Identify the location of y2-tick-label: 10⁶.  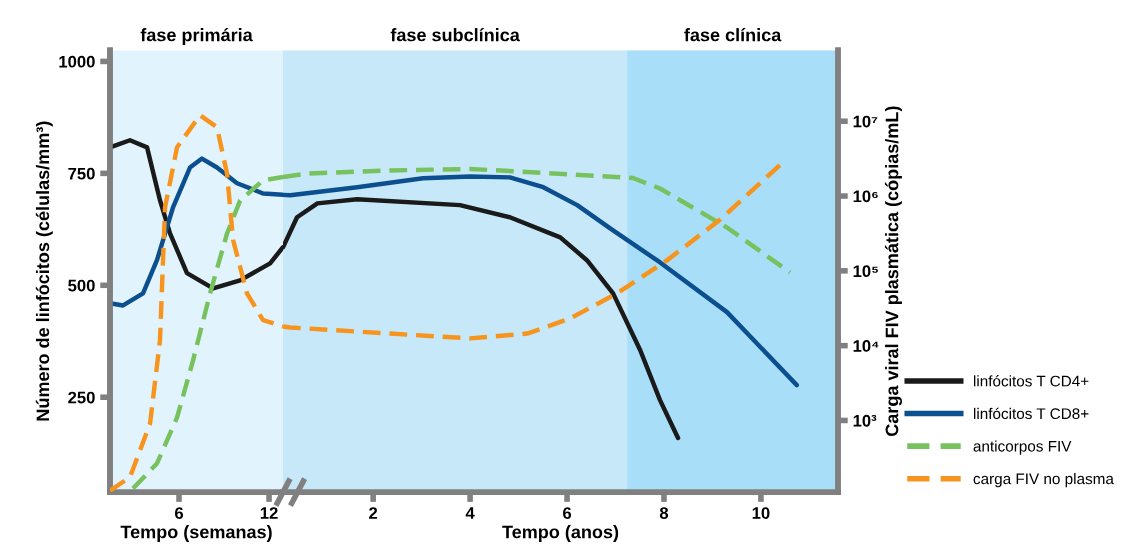
(865, 196).